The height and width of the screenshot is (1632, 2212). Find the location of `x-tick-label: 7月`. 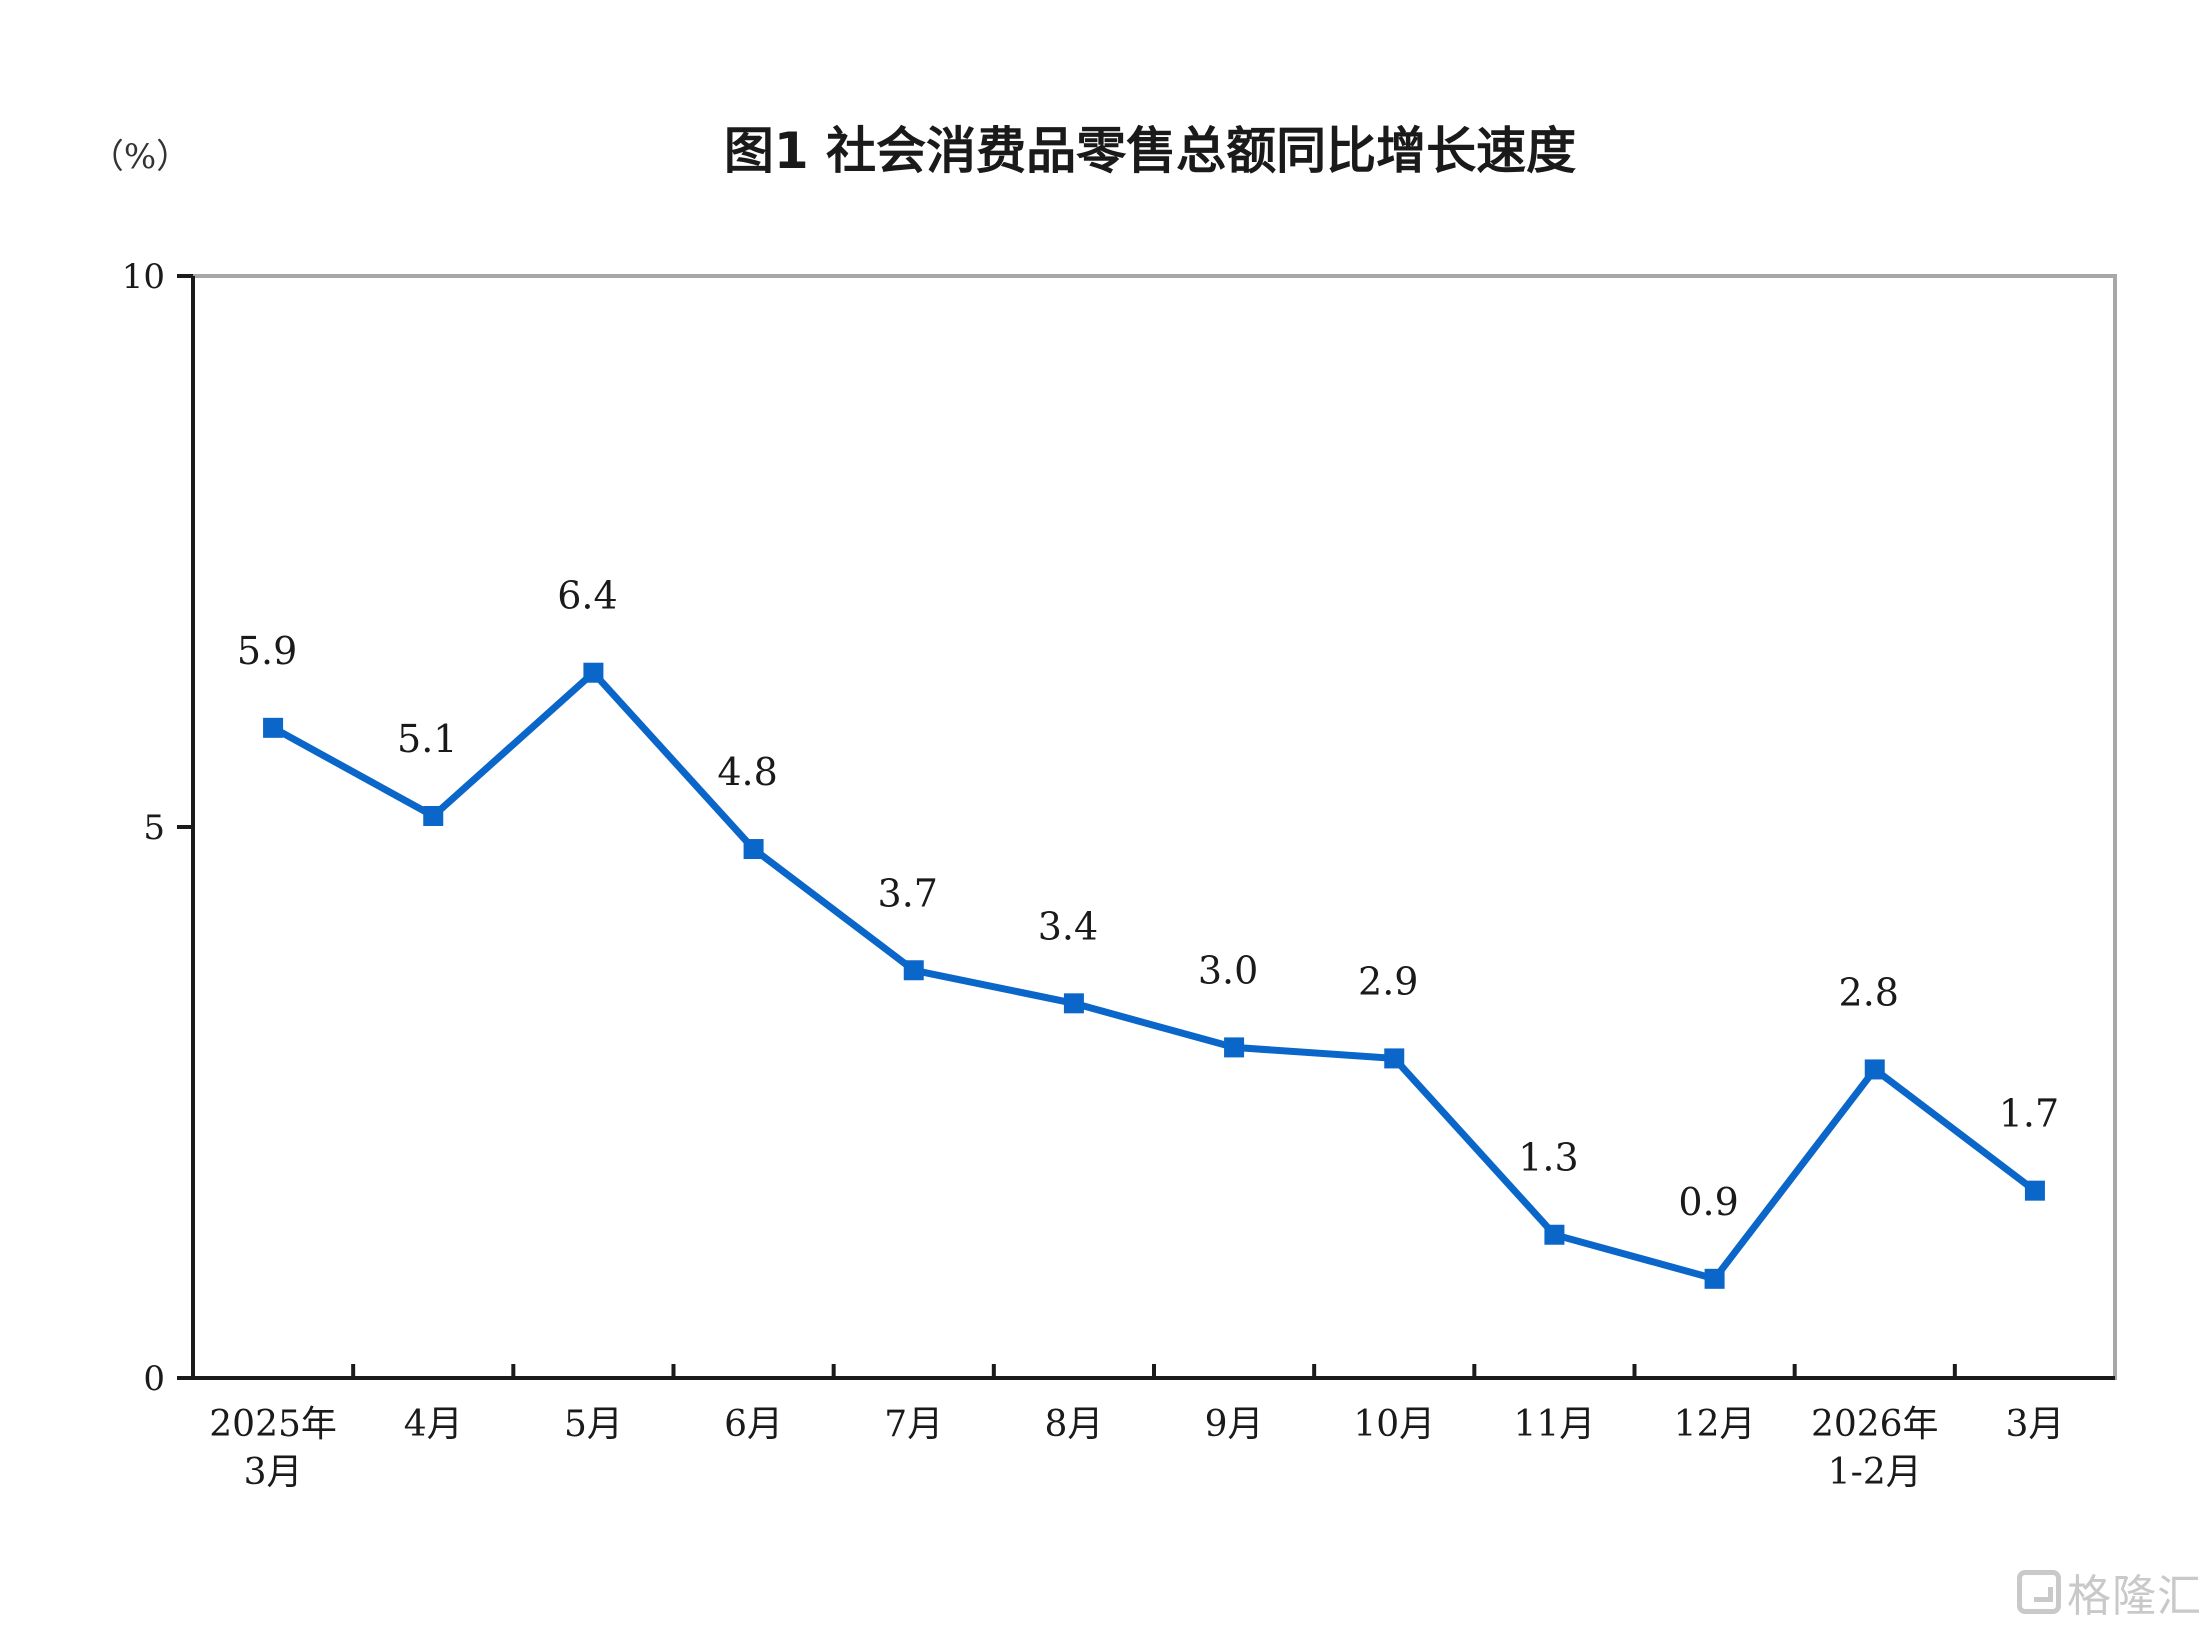

x-tick-label: 7月 is located at coordinates (913, 1424).